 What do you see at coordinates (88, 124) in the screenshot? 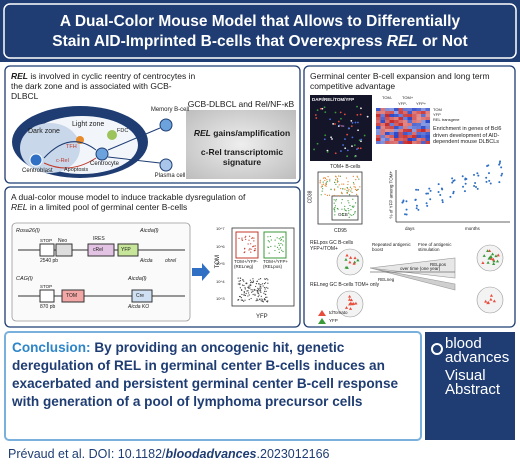
I see `label: Light zone` at bounding box center [88, 124].